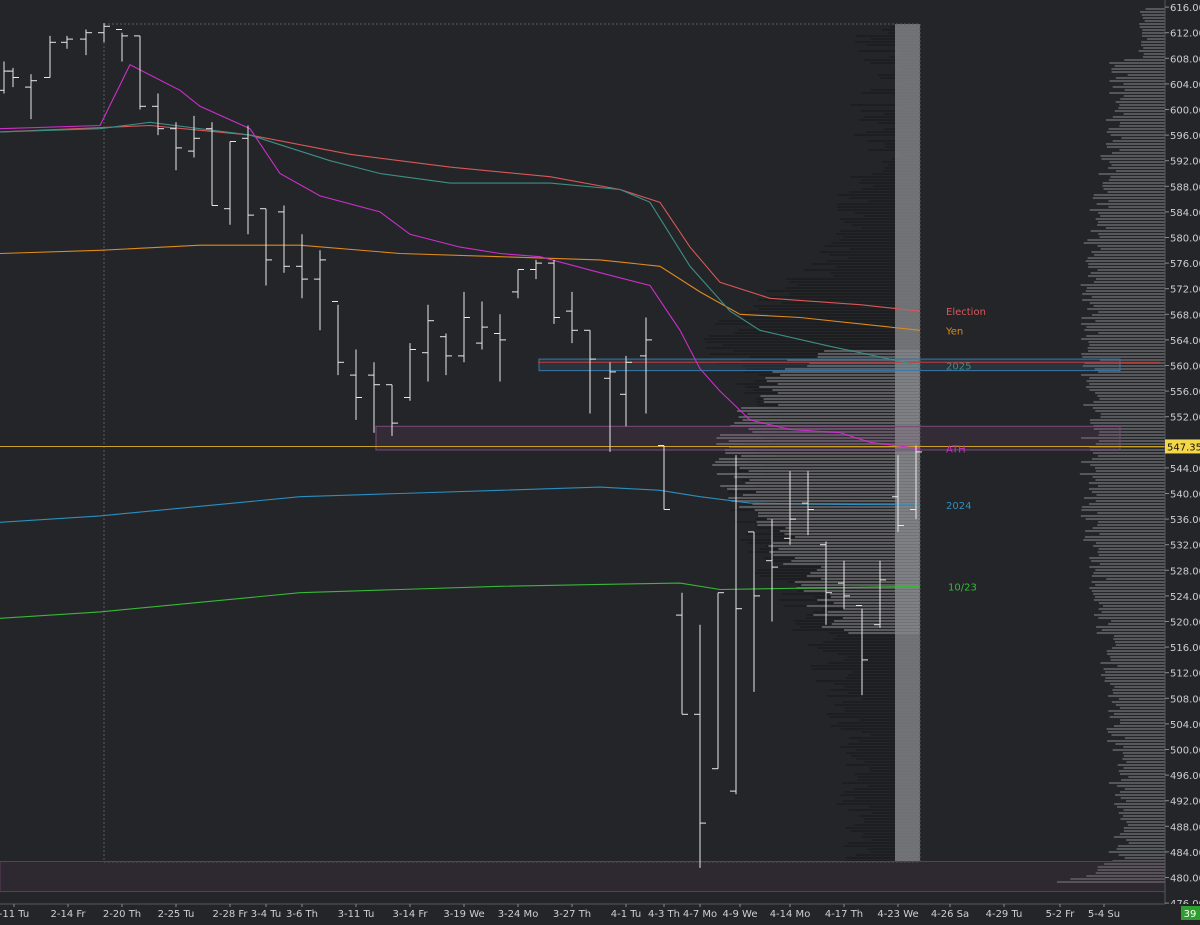 This screenshot has width=1200, height=925. I want to click on label-yen: Yen, so click(954, 331).